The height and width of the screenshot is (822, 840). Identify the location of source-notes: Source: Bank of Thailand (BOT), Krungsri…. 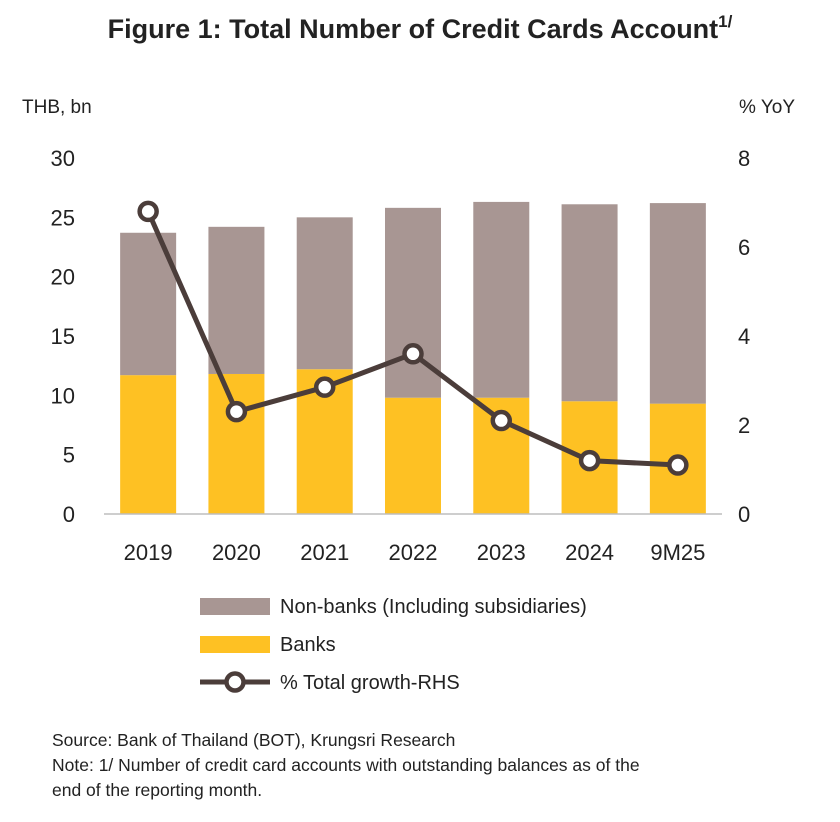
(346, 765).